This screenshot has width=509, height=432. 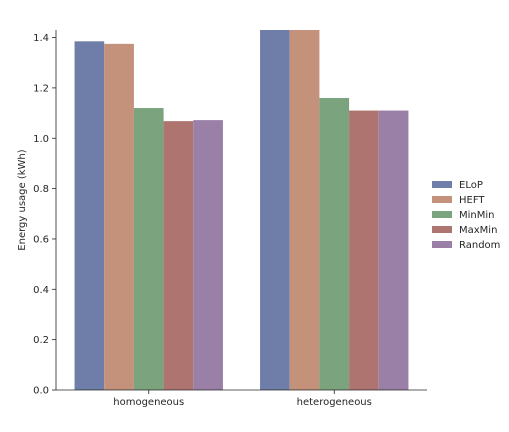 I want to click on legend-label-heft: HEFT, so click(x=472, y=200).